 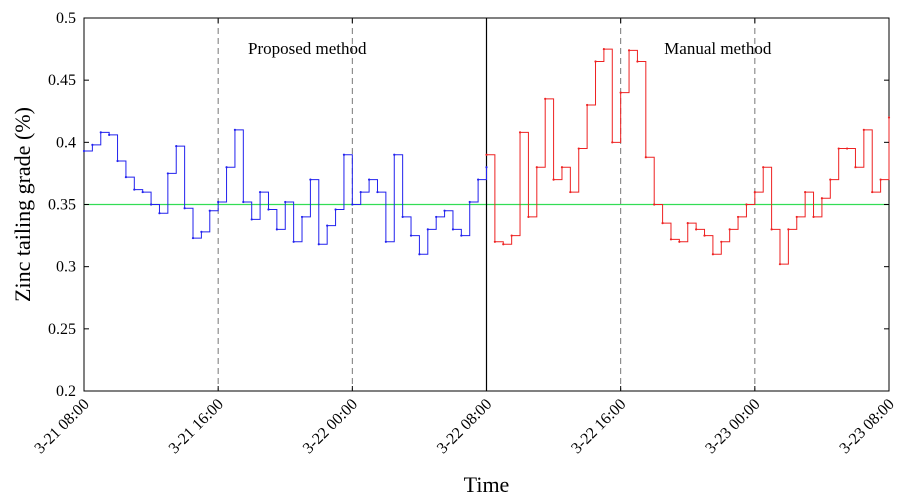 I want to click on y-axis-label: Zinc tailing grade (%), so click(x=22, y=204).